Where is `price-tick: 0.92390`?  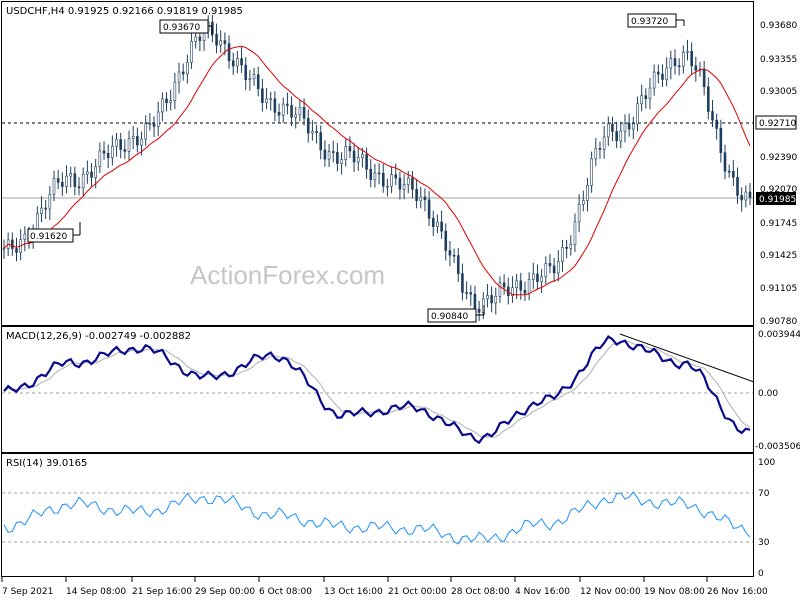
price-tick: 0.92390 is located at coordinates (778, 158).